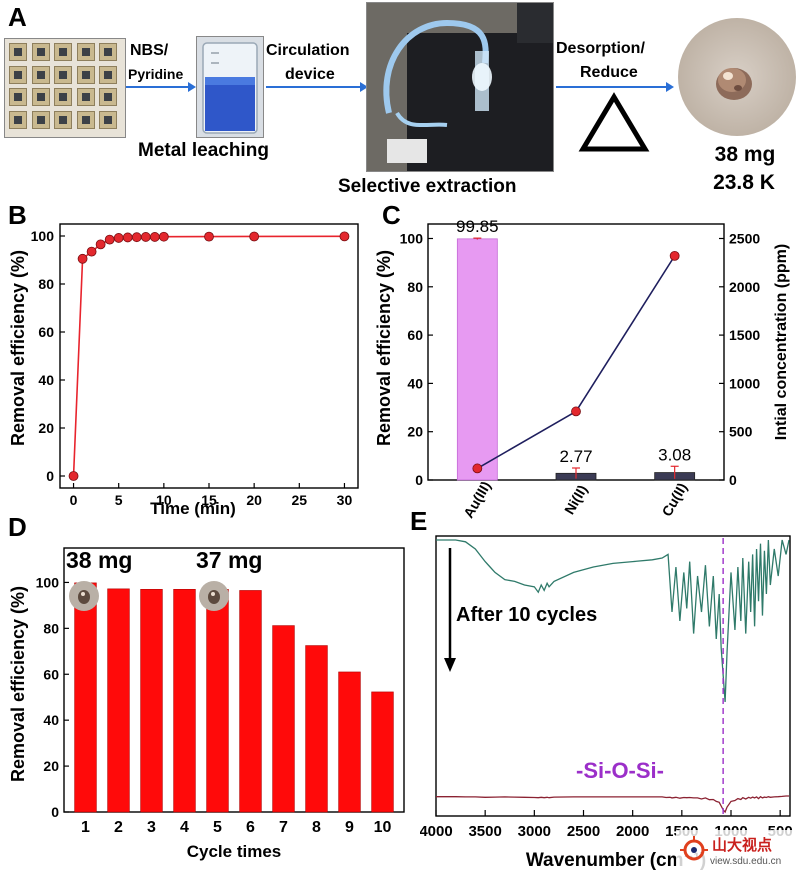 The height and width of the screenshot is (875, 800). What do you see at coordinates (156, 74) in the screenshot?
I see `step1-label-bottom: Pyridine` at bounding box center [156, 74].